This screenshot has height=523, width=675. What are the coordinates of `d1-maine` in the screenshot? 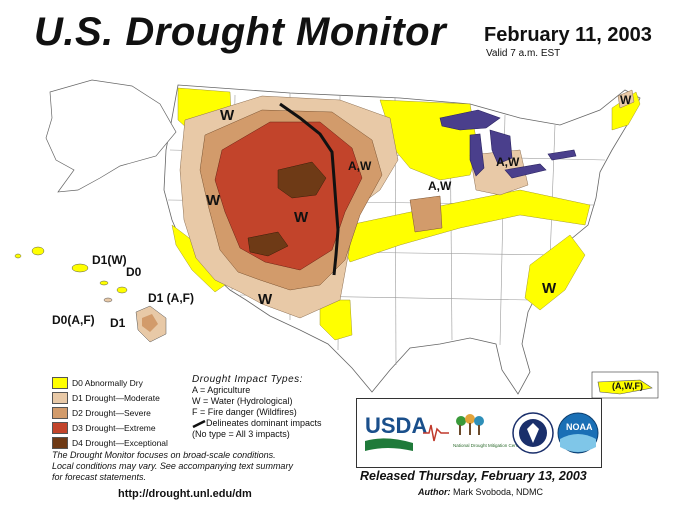 It's located at (626, 99).